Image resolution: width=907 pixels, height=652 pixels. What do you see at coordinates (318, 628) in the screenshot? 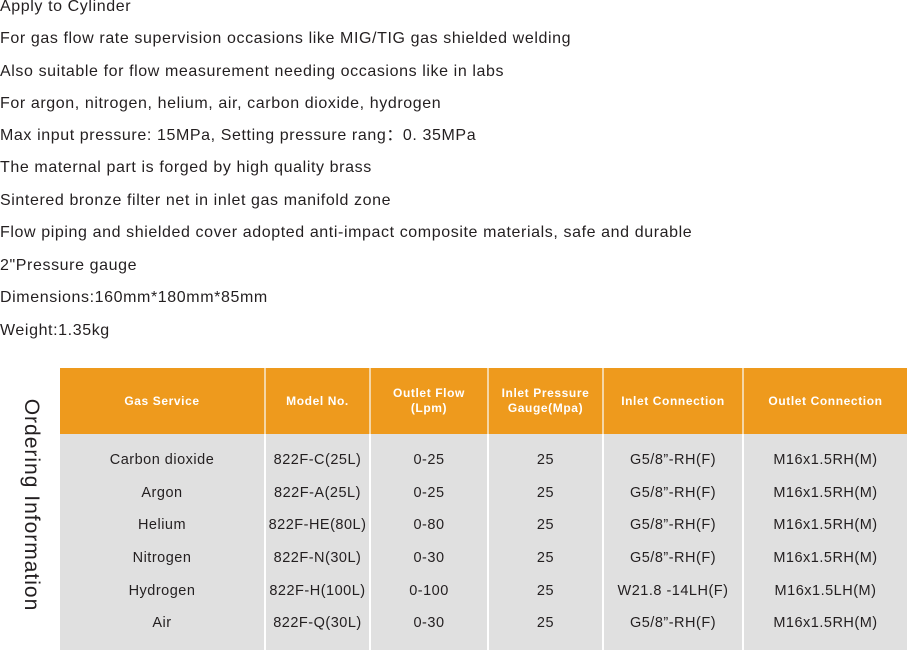
I see `cell-model-no: 822F-Q(30L)` at bounding box center [318, 628].